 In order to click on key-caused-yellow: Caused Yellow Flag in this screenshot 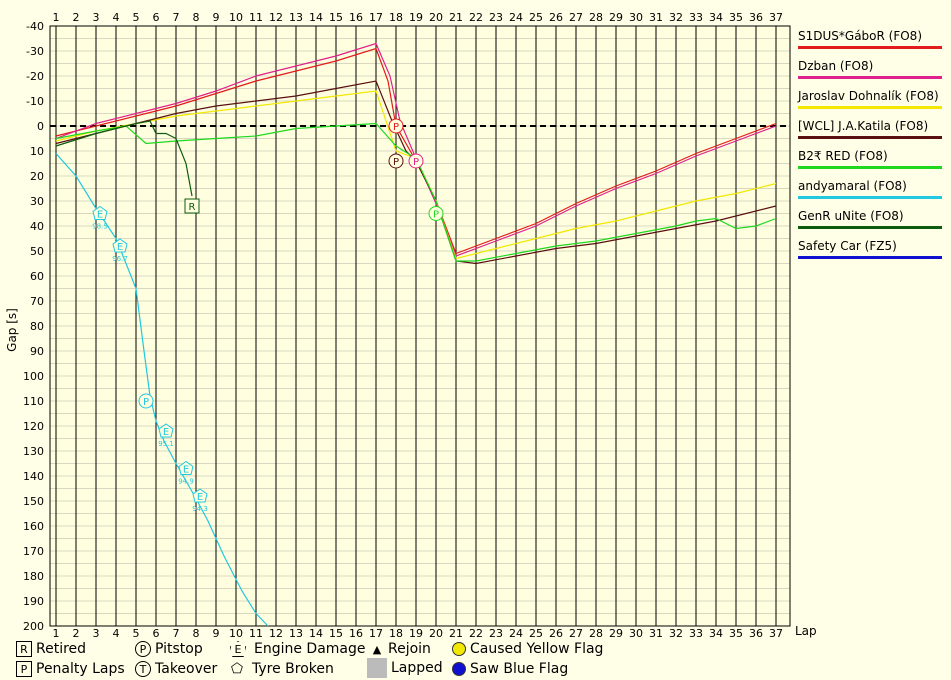, I will do `click(527, 649)`.